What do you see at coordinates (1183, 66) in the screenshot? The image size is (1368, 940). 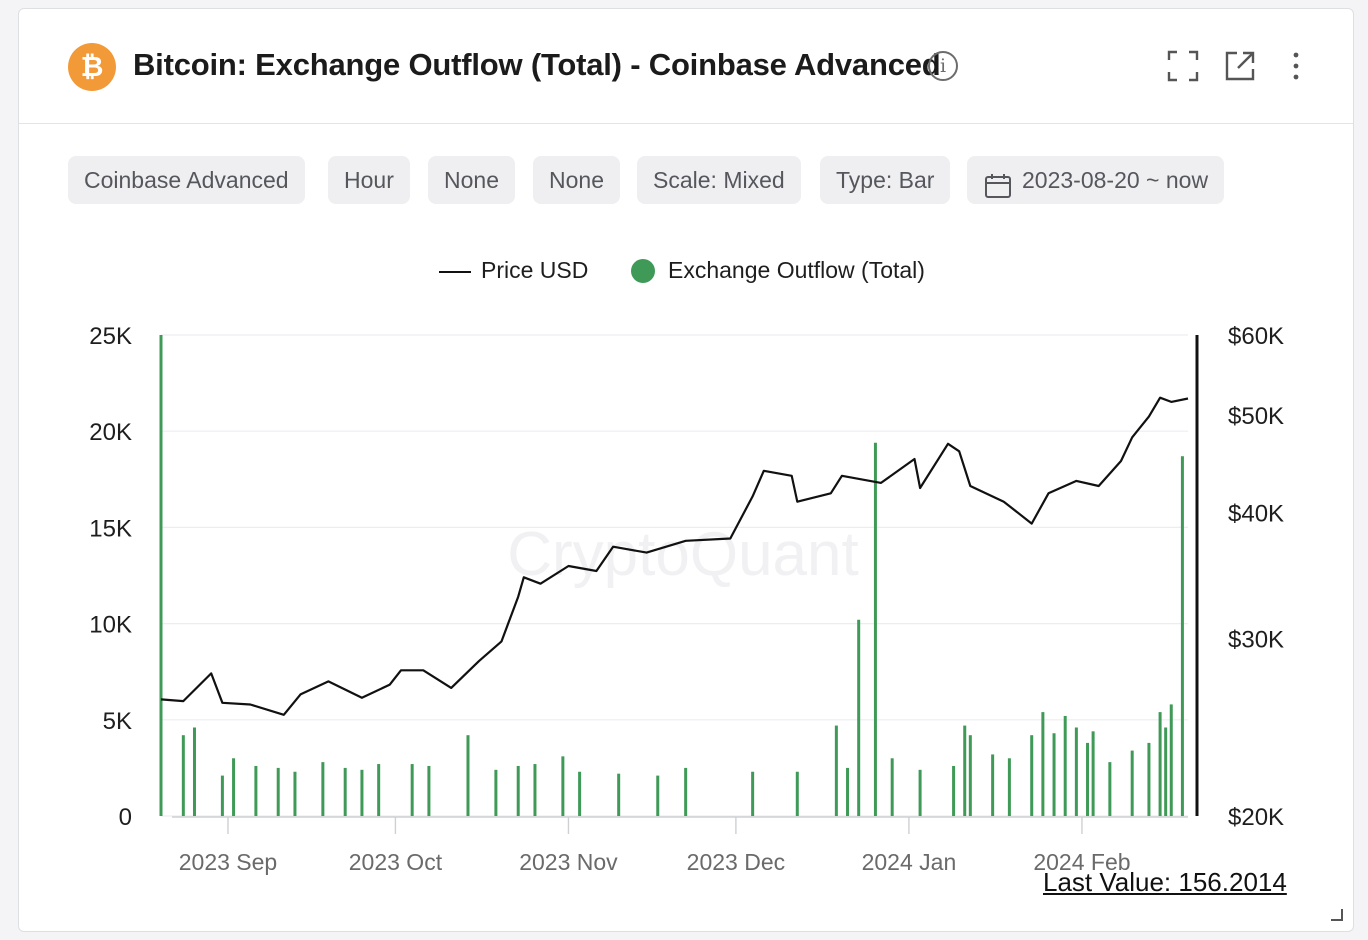 I see `fullscreen-icon` at bounding box center [1183, 66].